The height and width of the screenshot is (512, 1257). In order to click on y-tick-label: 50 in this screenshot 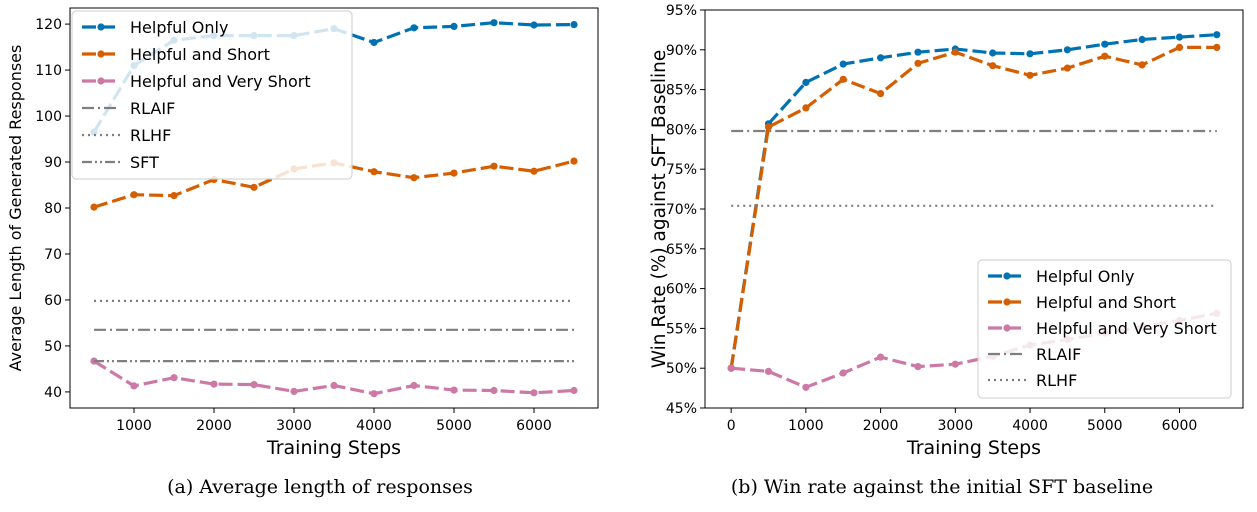, I will do `click(53, 347)`.